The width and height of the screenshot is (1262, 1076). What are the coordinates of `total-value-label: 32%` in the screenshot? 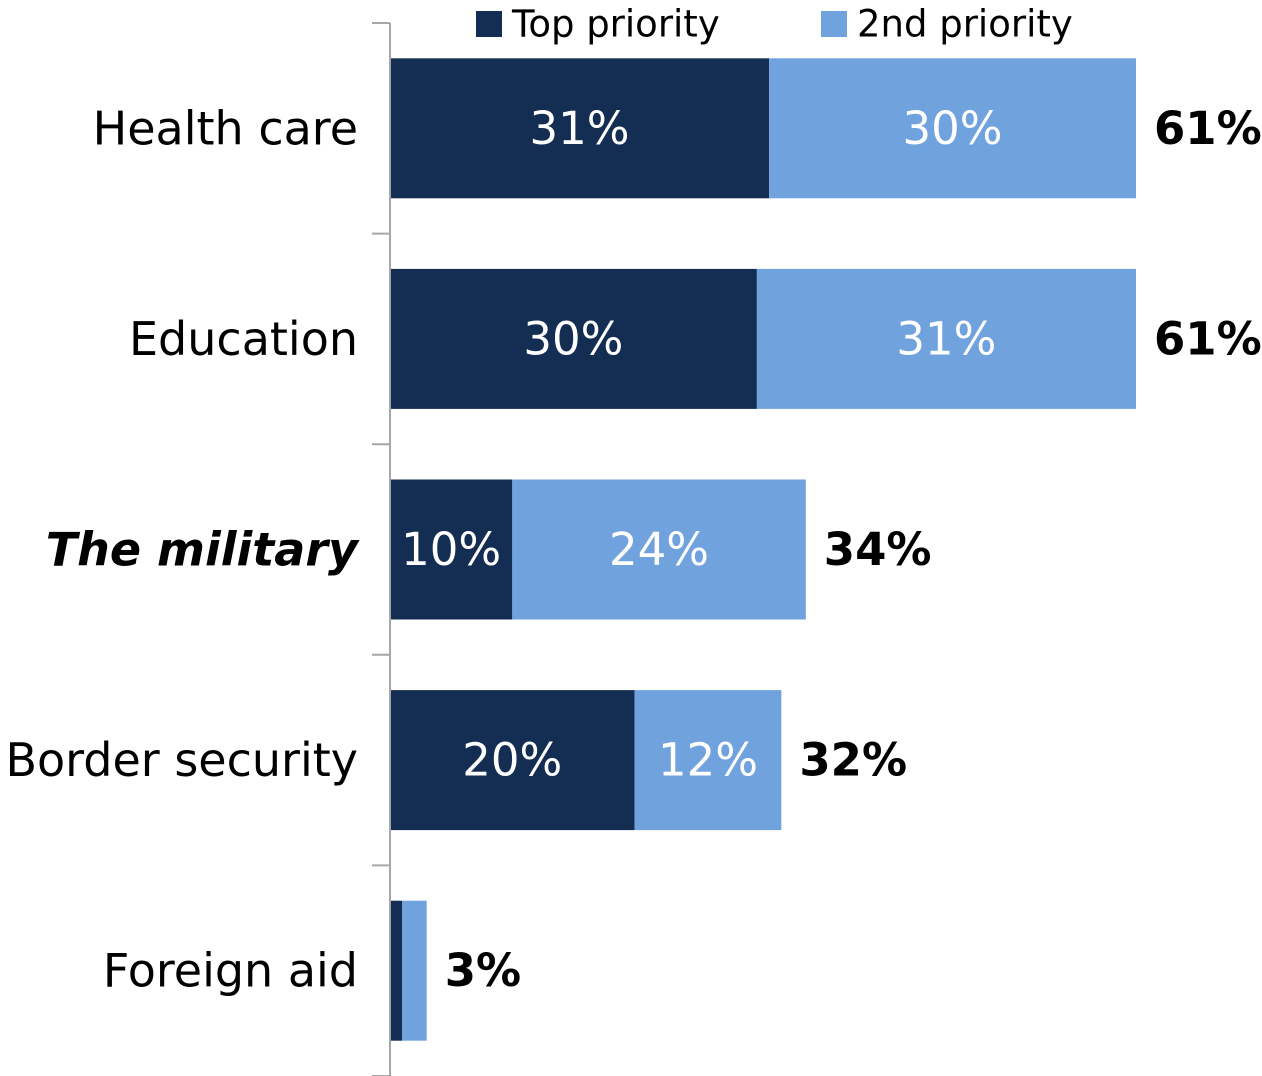 It's located at (853, 760).